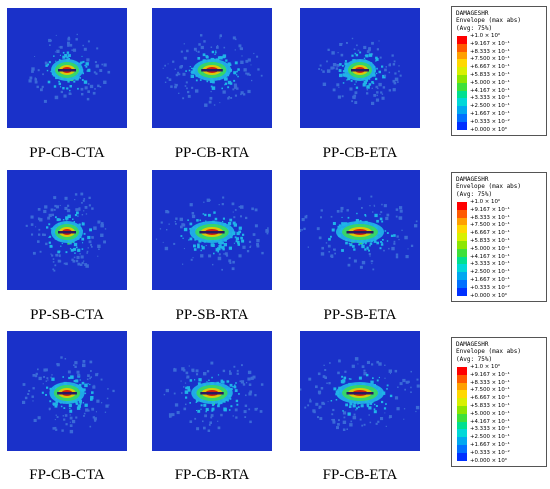  I want to click on legend-level-label: +5.833 × 10⁻¹, so click(490, 241).